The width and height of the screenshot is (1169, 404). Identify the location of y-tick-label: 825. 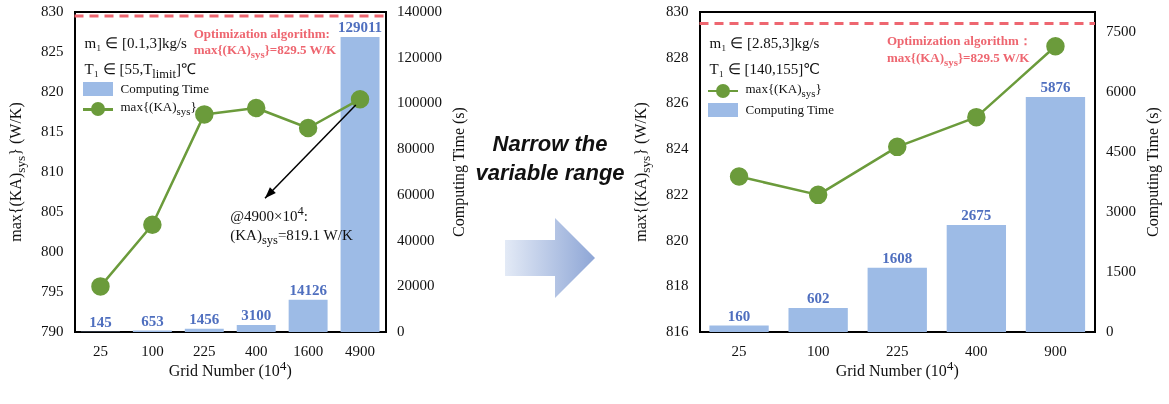
(52, 50).